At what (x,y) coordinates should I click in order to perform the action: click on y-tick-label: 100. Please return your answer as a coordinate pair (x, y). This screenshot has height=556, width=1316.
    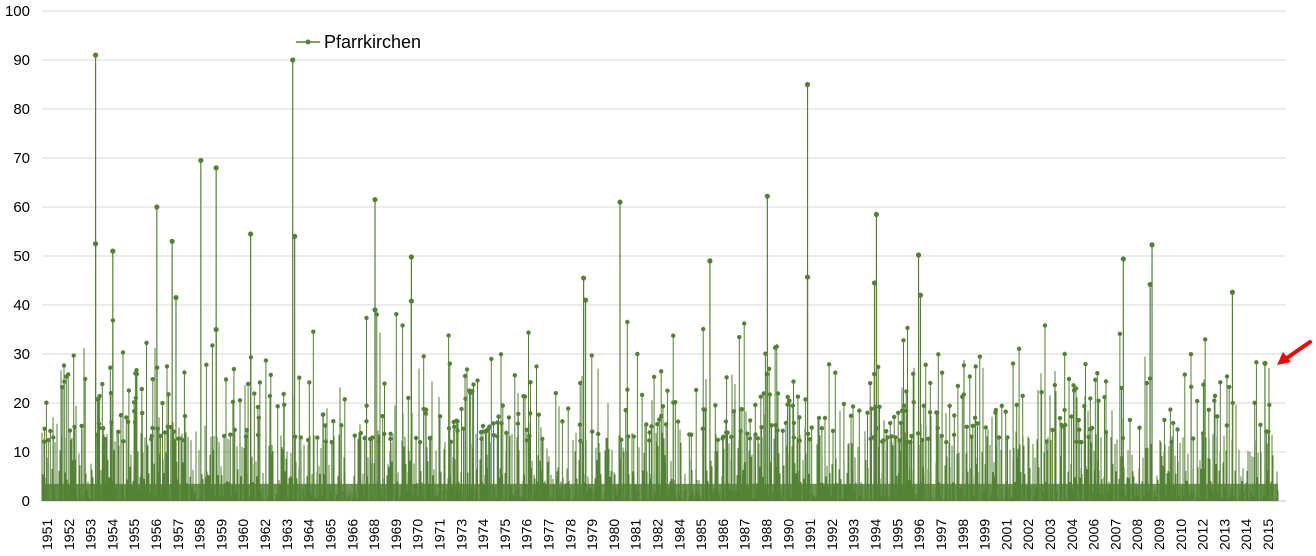
    Looking at the image, I should click on (17, 11).